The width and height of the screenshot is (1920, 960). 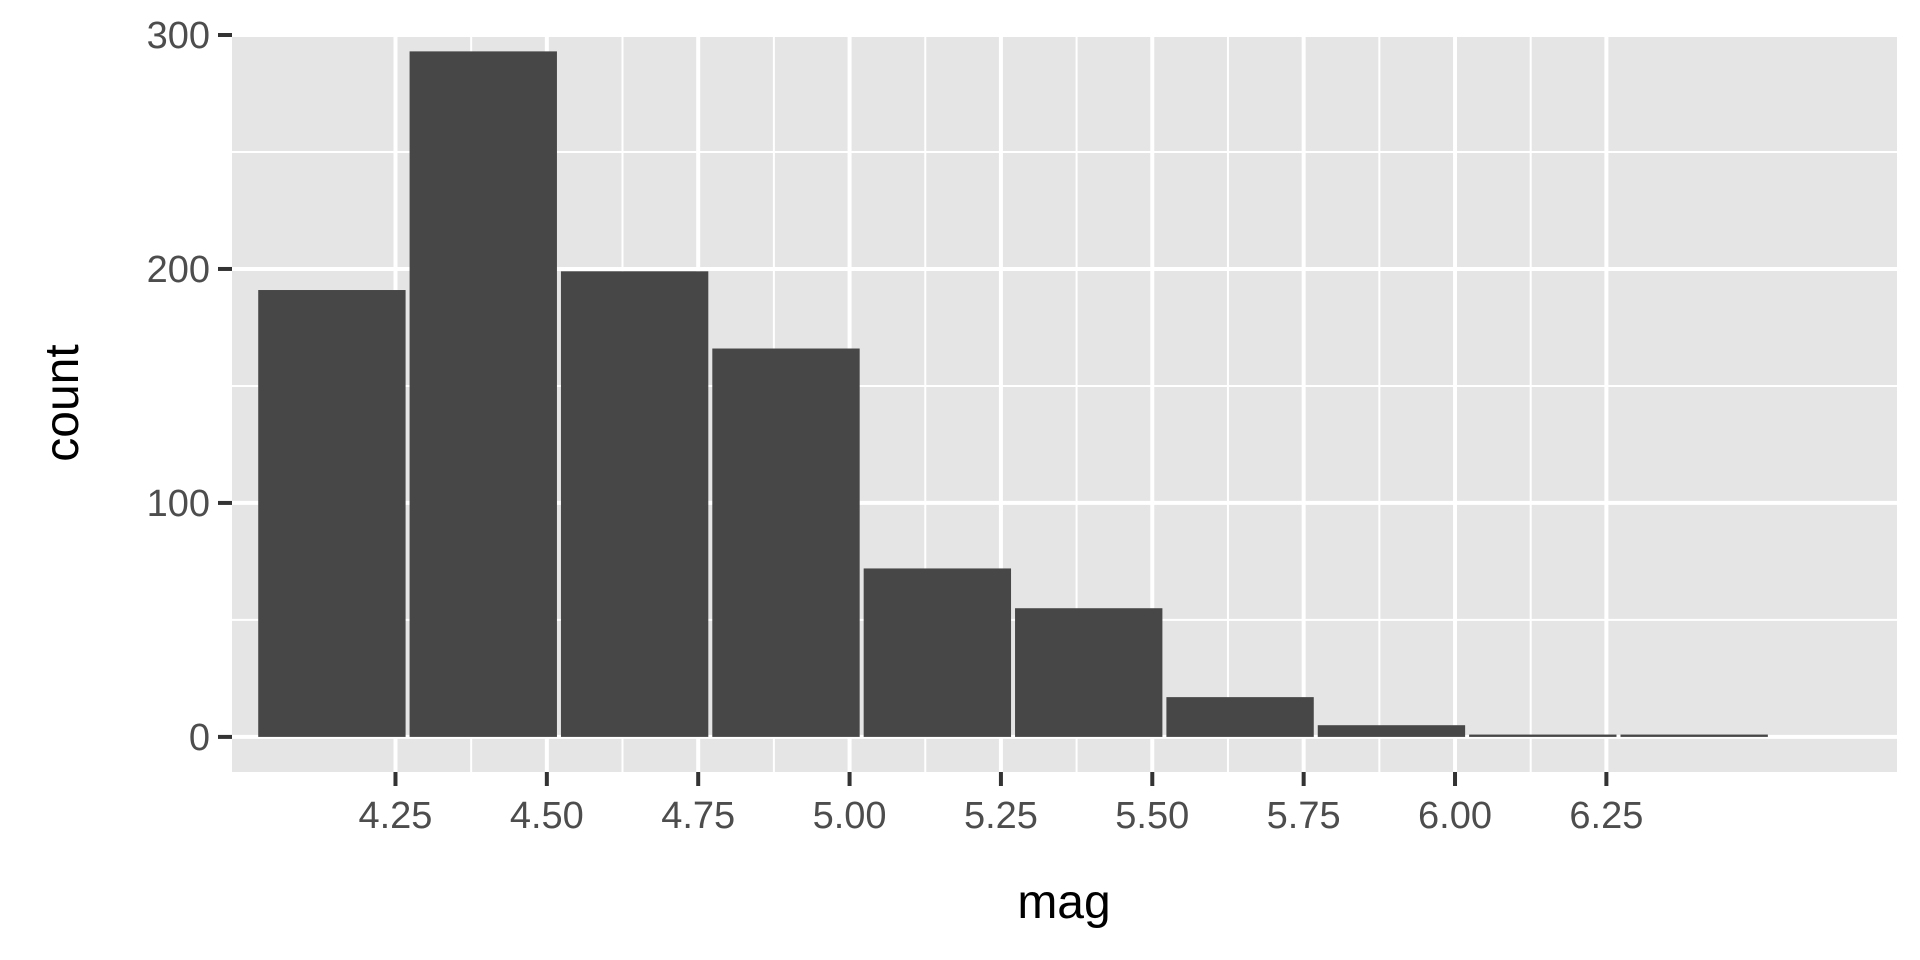 What do you see at coordinates (850, 816) in the screenshot?
I see `x-tick-label: 5.00` at bounding box center [850, 816].